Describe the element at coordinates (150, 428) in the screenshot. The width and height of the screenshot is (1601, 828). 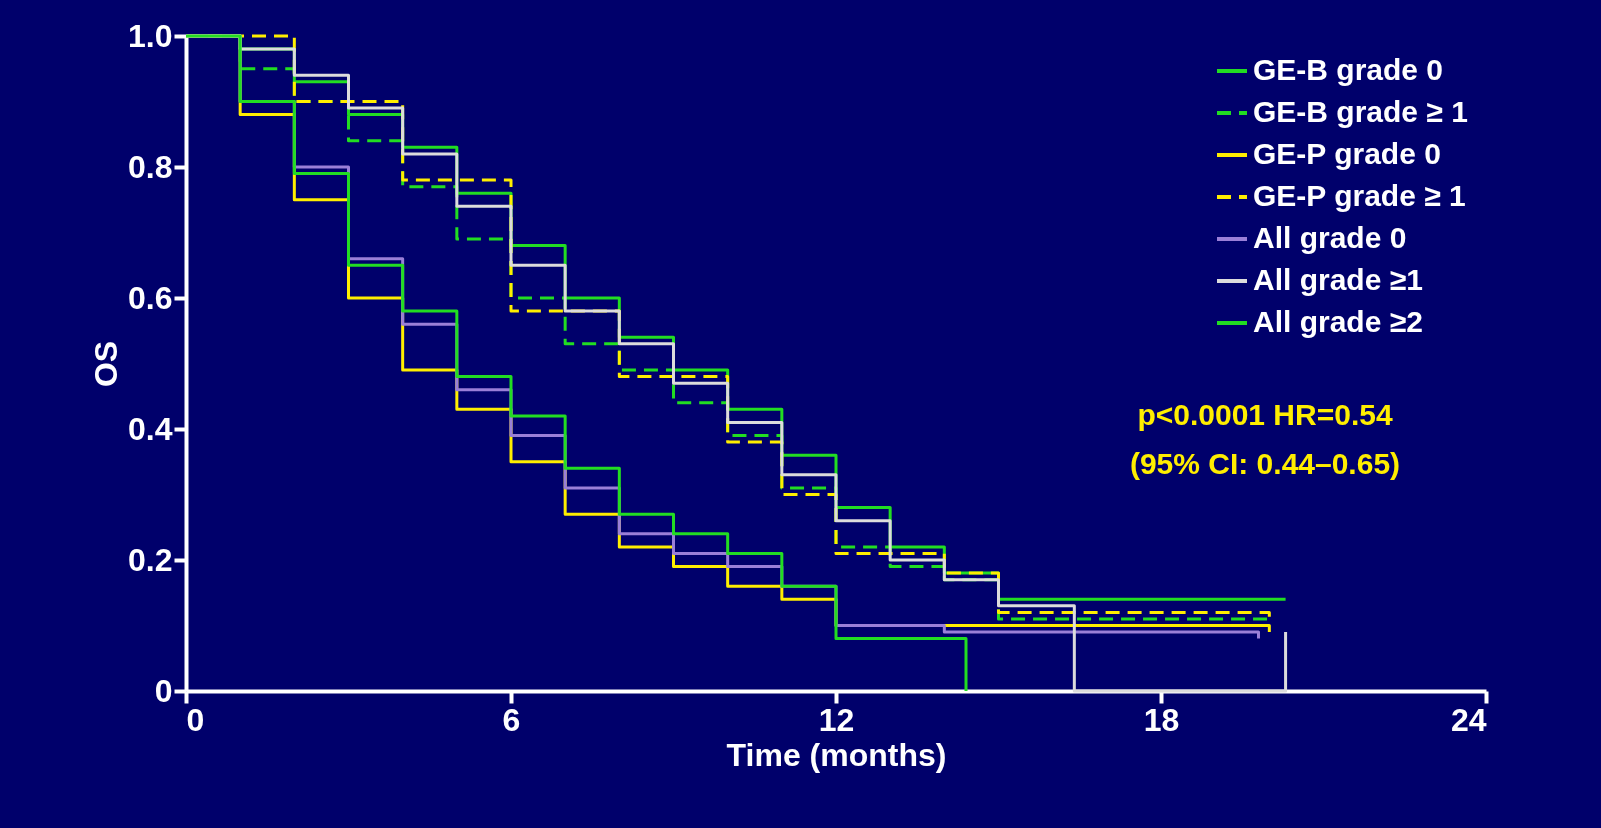
I see `y-tick-label: 0.4` at that location.